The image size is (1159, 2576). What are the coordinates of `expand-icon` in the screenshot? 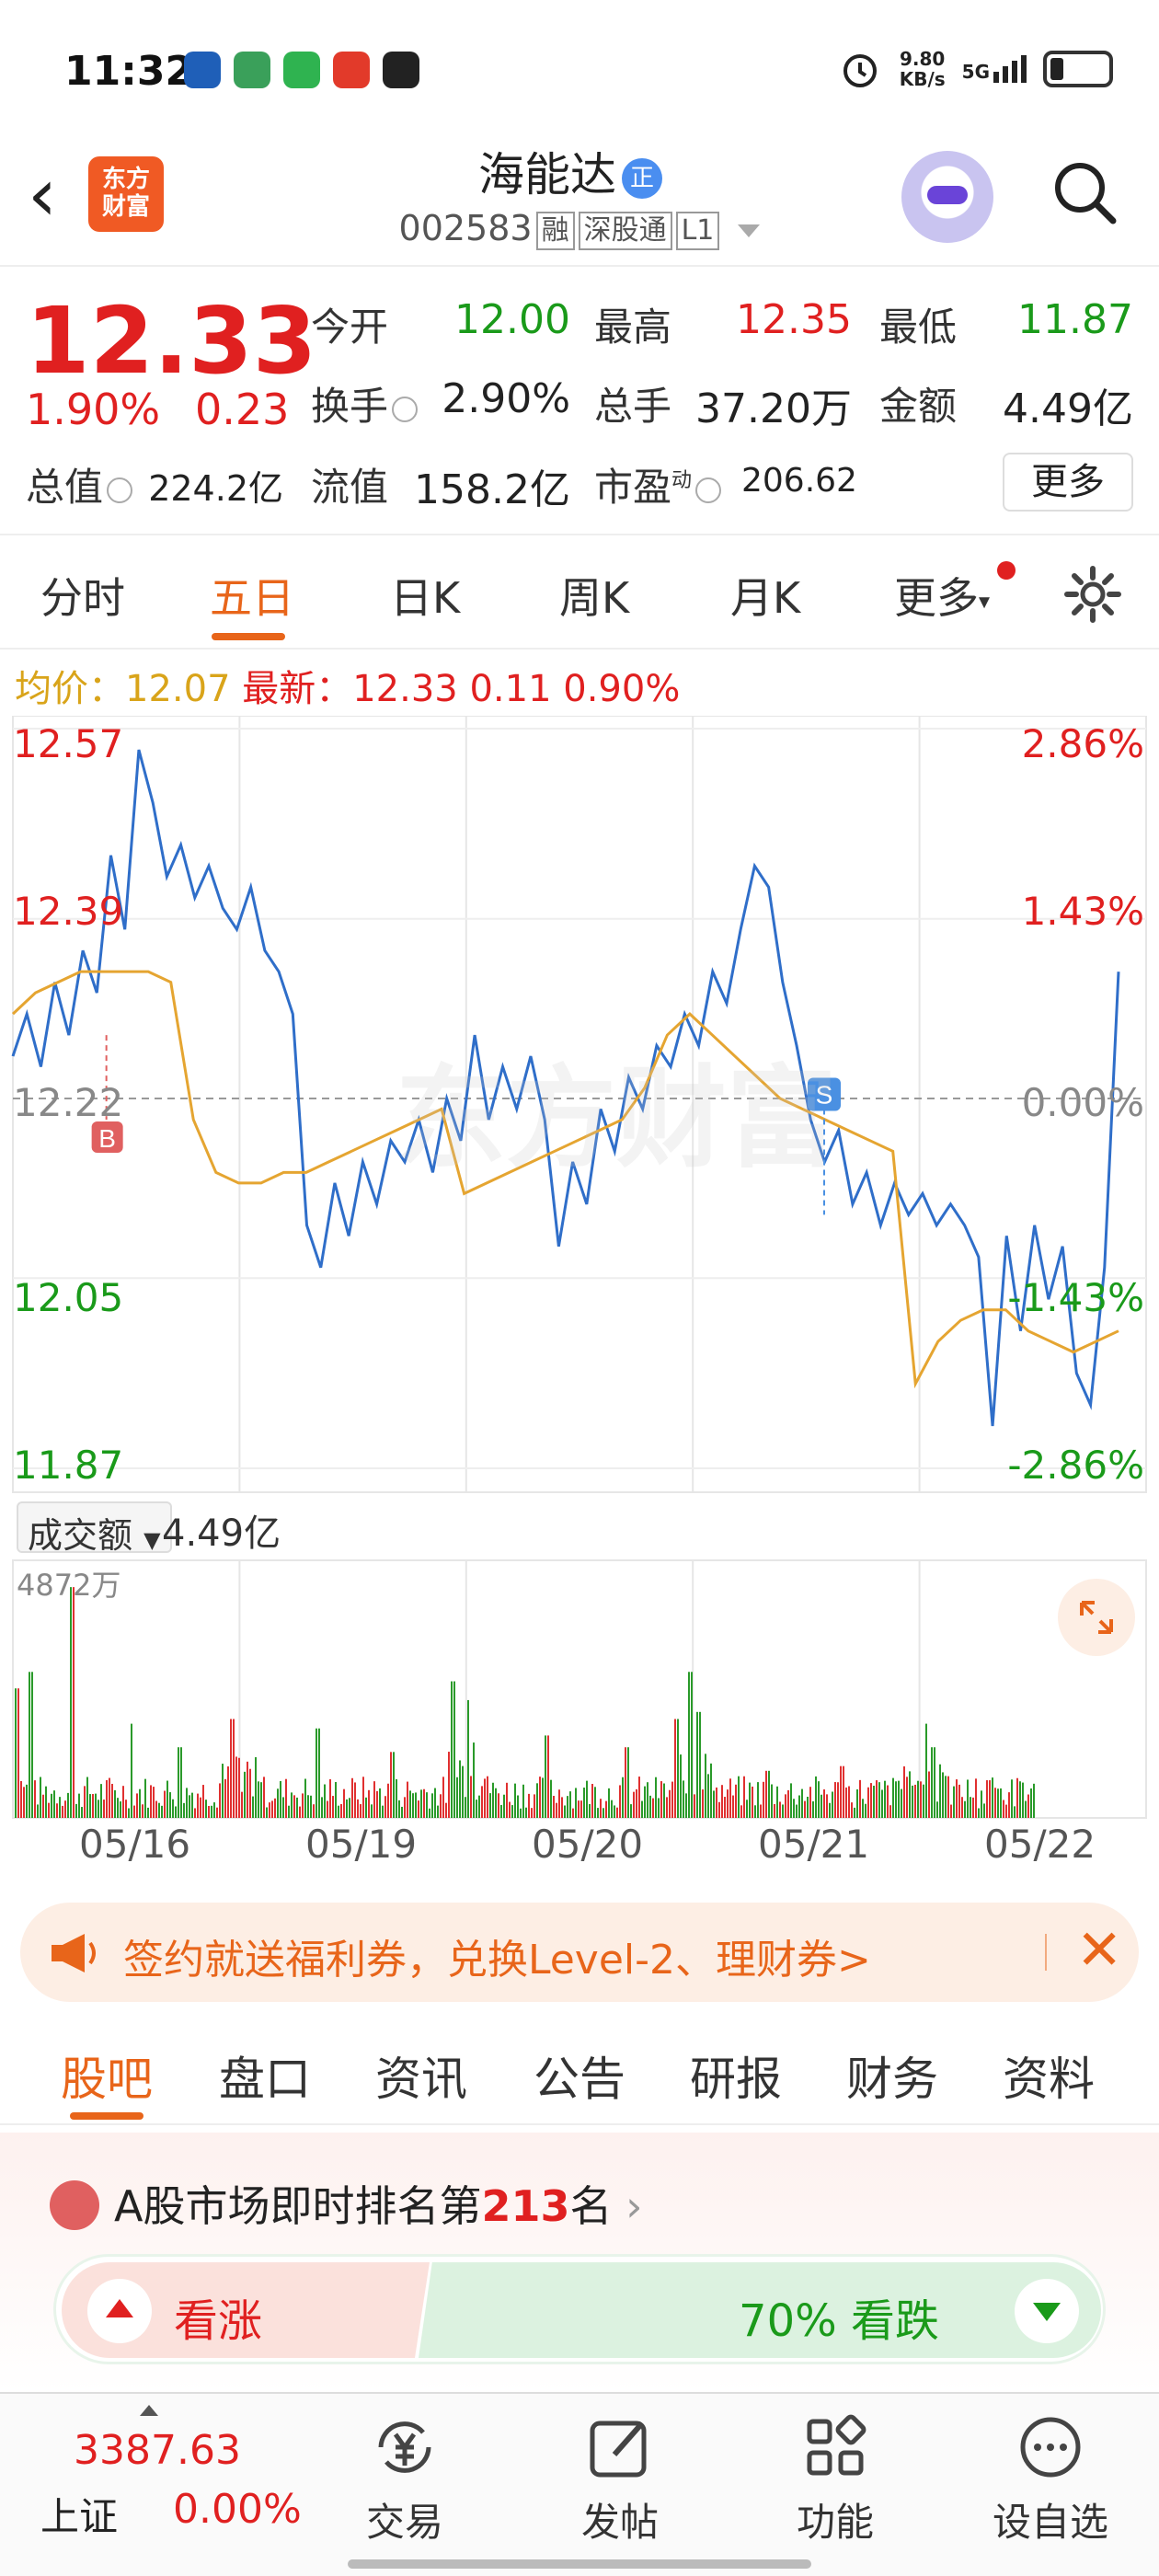 It's located at (1096, 1617).